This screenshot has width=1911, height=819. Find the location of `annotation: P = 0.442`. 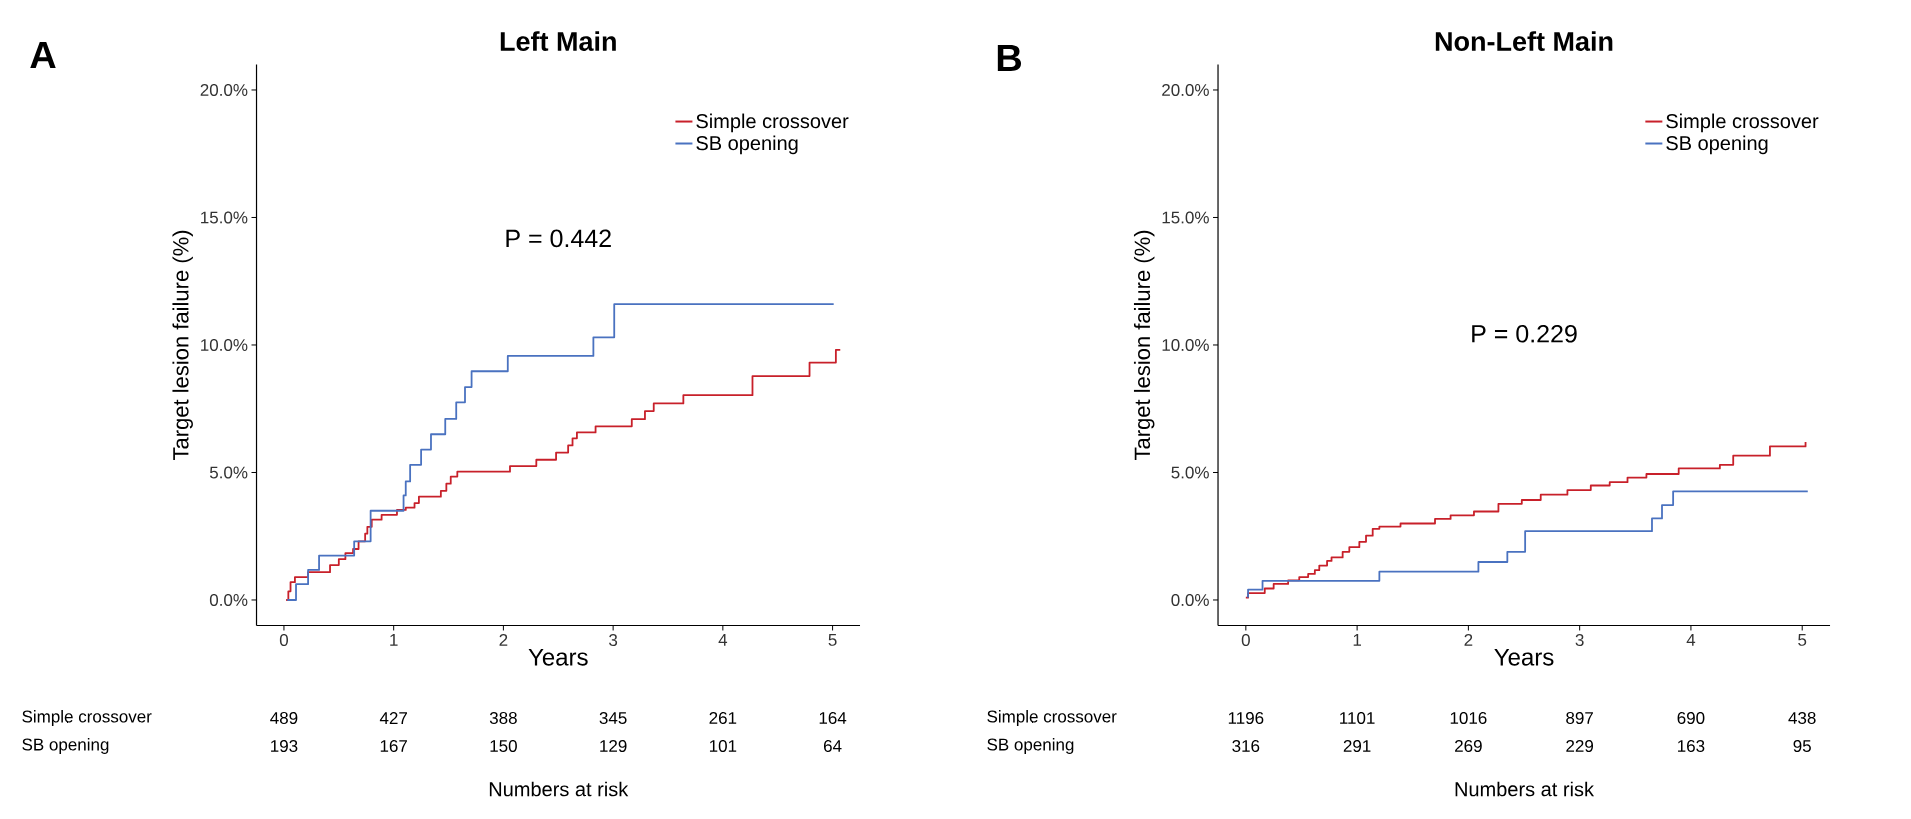

annotation: P = 0.442 is located at coordinates (558, 238).